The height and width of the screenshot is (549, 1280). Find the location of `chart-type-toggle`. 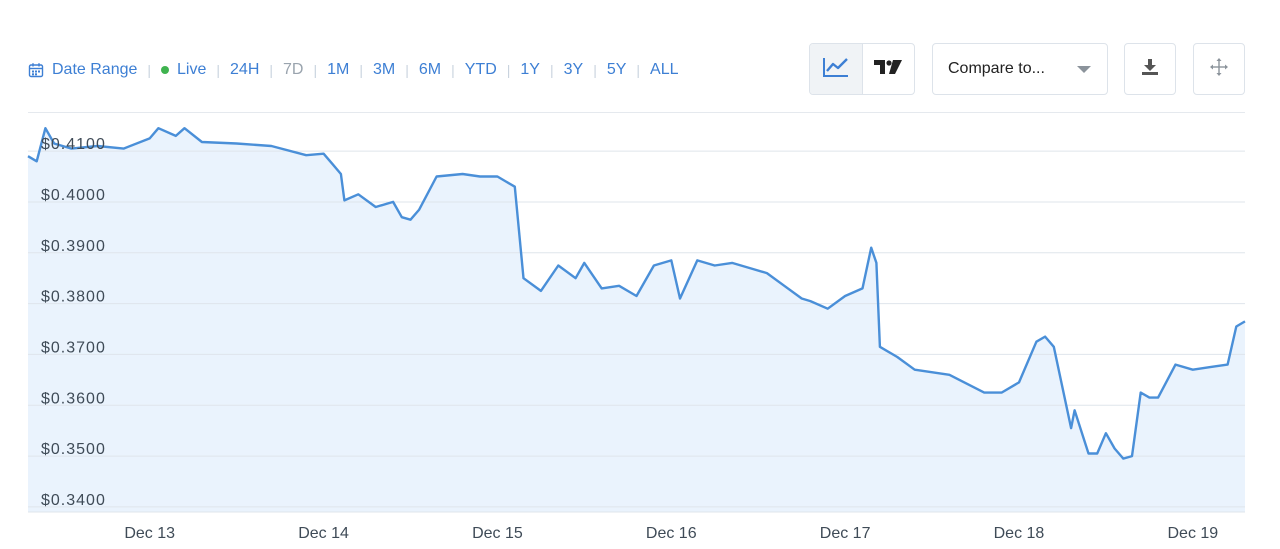

chart-type-toggle is located at coordinates (862, 69).